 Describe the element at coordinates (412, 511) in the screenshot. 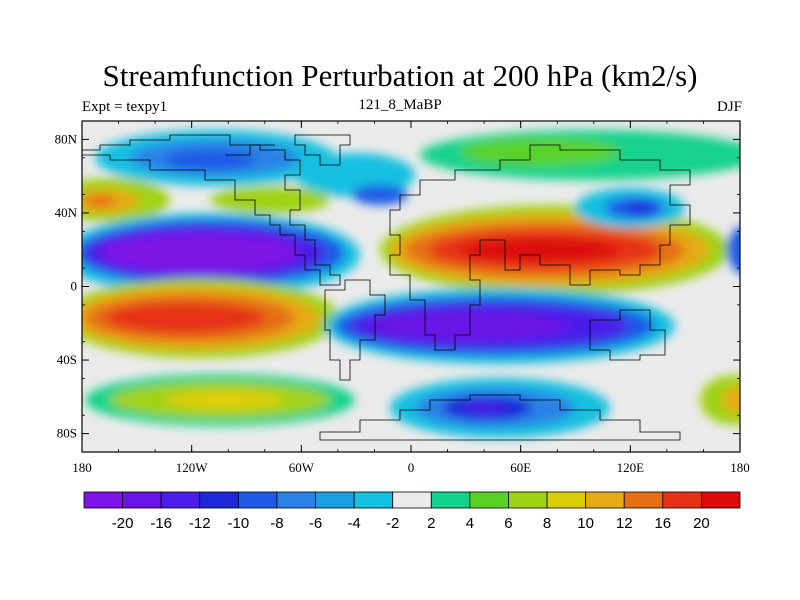

I see `colorbar: -20 -16 -12 -10 -8 -6 -4 -2 2 4 6 8 10 12 16 20` at that location.